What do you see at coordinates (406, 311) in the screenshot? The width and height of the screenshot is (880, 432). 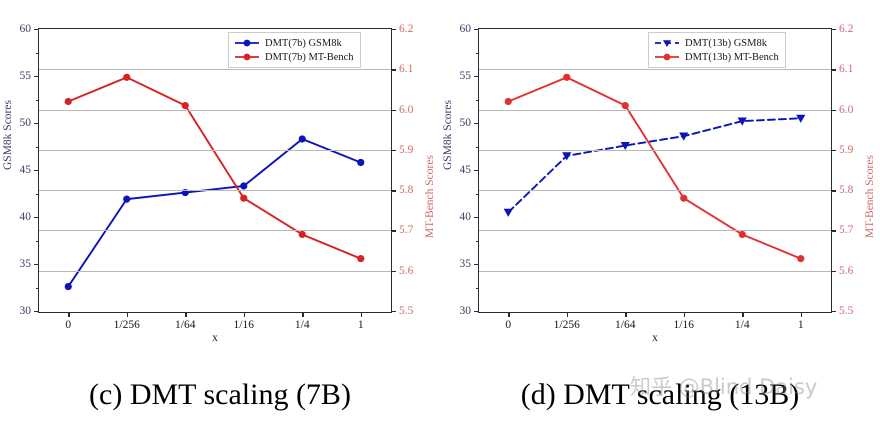 I see `y2-axis-tick-label: 5.5` at bounding box center [406, 311].